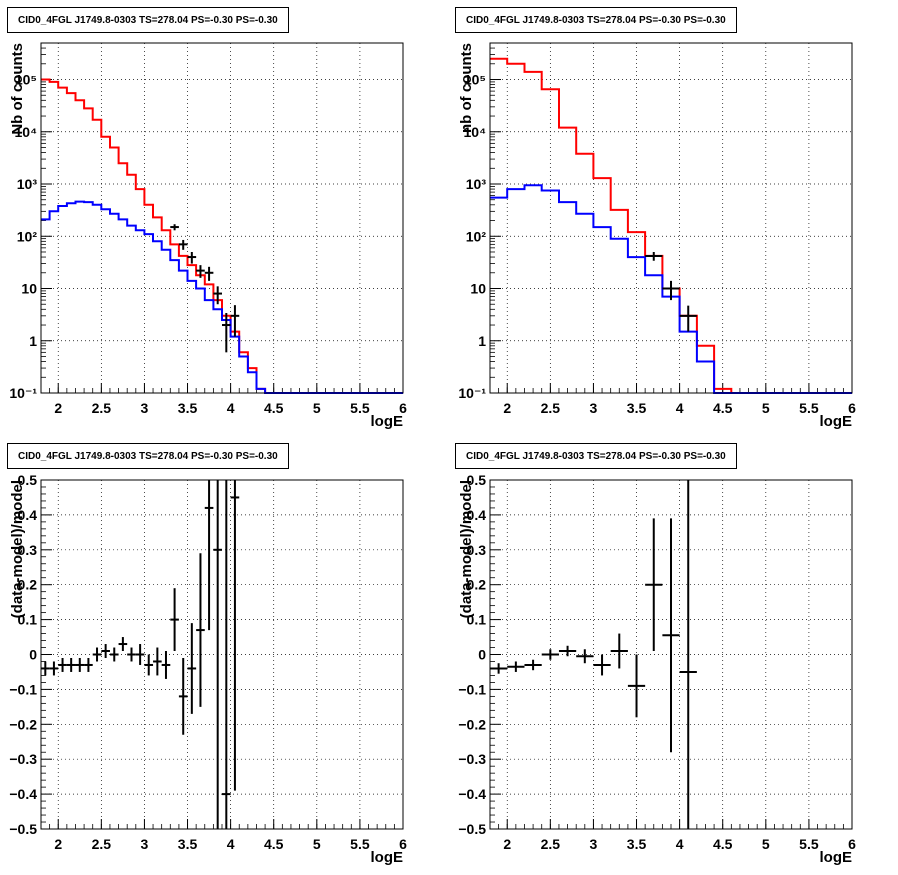 Image resolution: width=898 pixels, height=875 pixels. I want to click on y-tick-label: 10⁻¹, so click(472, 393).